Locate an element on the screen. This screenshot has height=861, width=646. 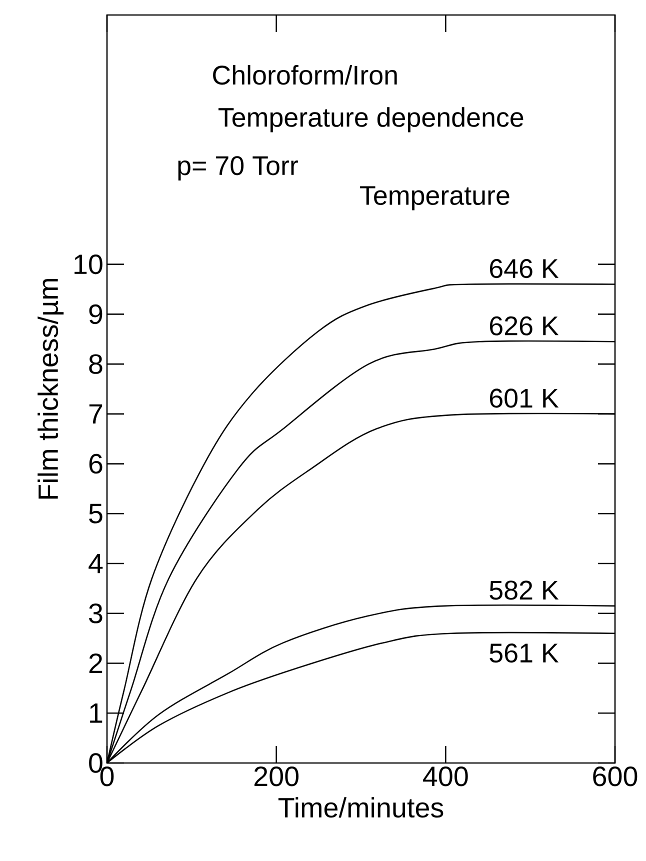
x-axis-title: Time/minutes is located at coordinates (361, 807).